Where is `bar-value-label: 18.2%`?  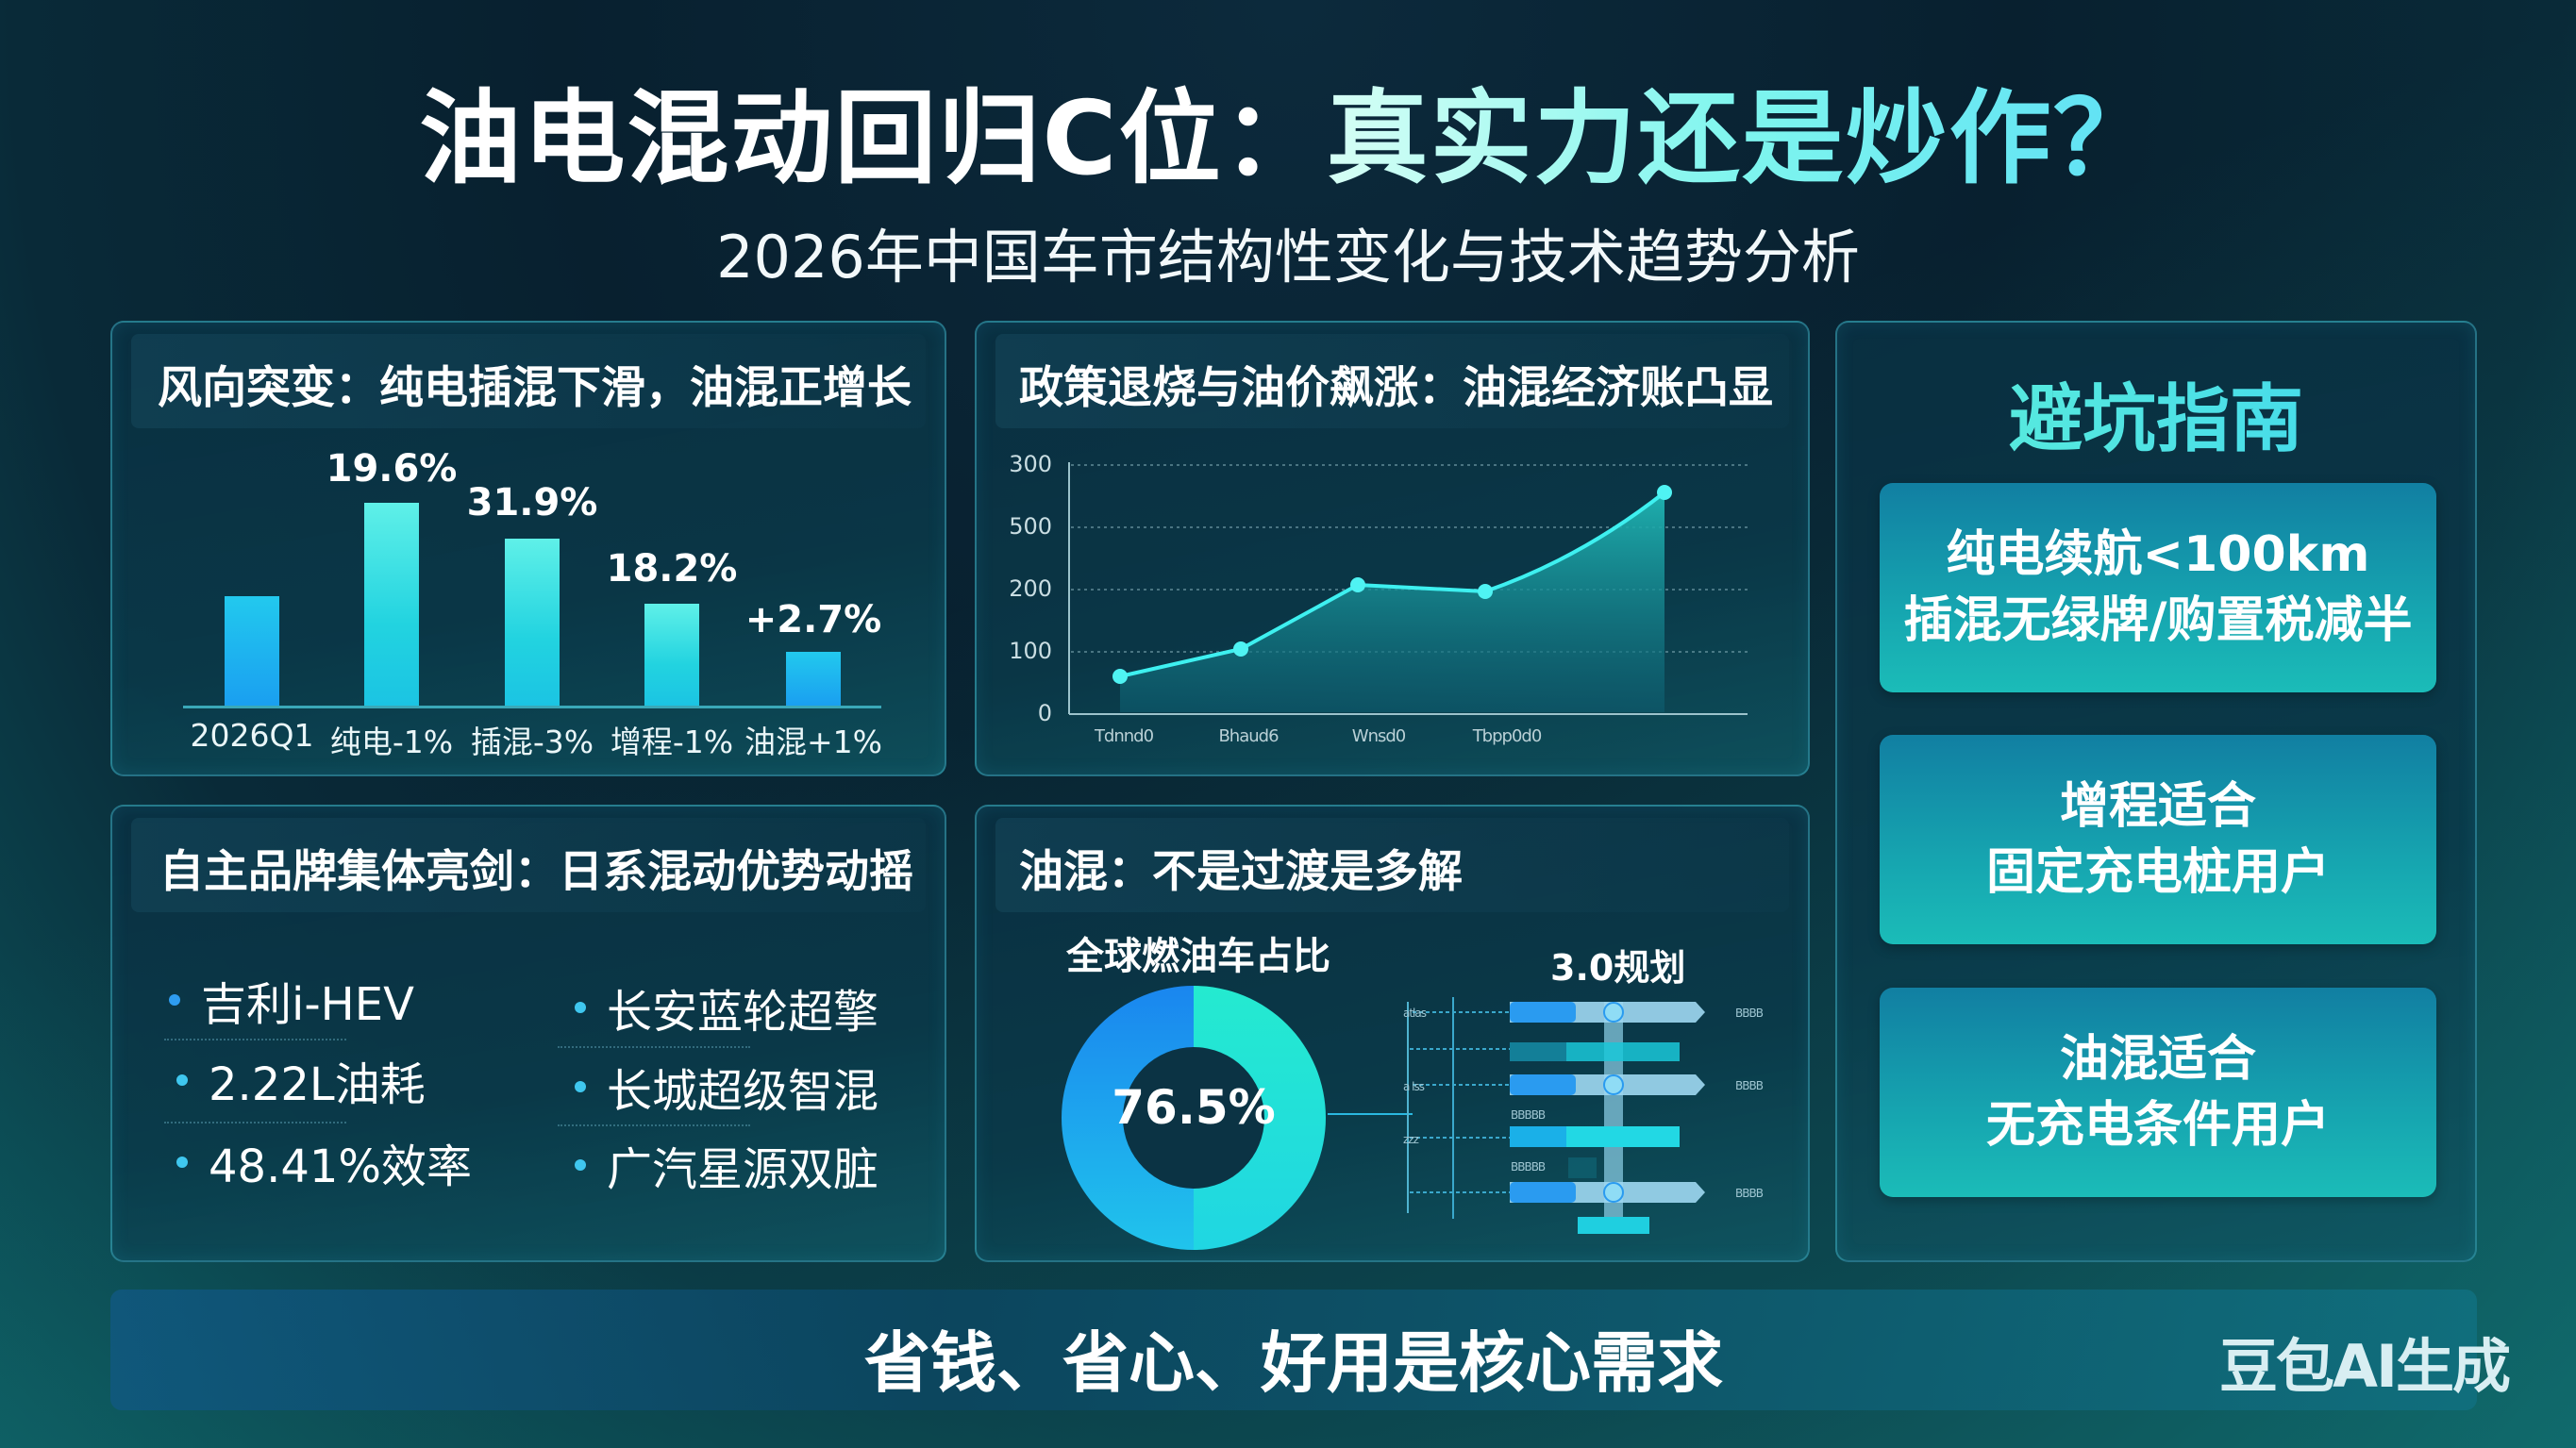
bar-value-label: 18.2% is located at coordinates (672, 569).